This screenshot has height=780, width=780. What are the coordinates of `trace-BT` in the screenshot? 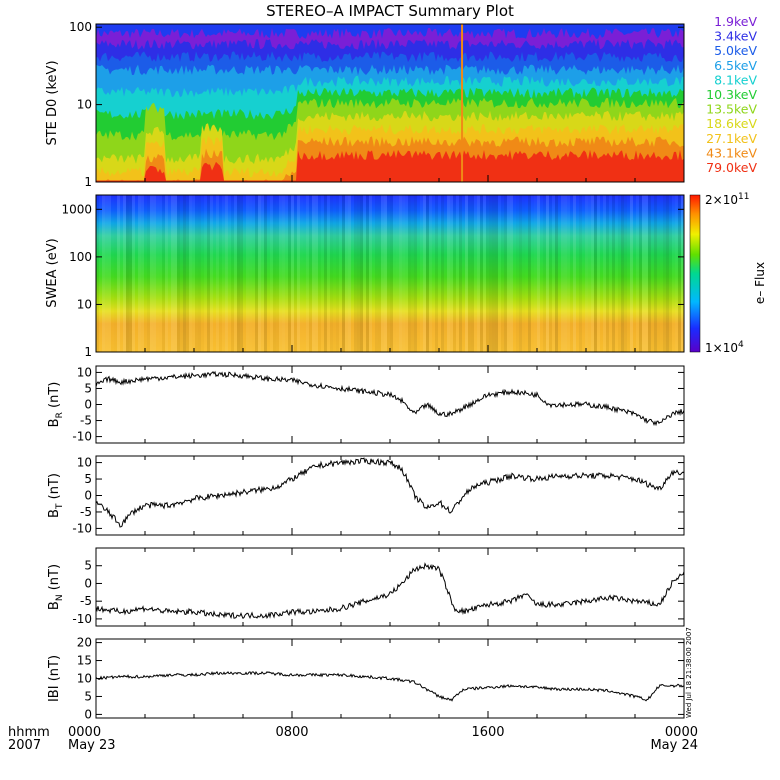 It's located at (390, 492).